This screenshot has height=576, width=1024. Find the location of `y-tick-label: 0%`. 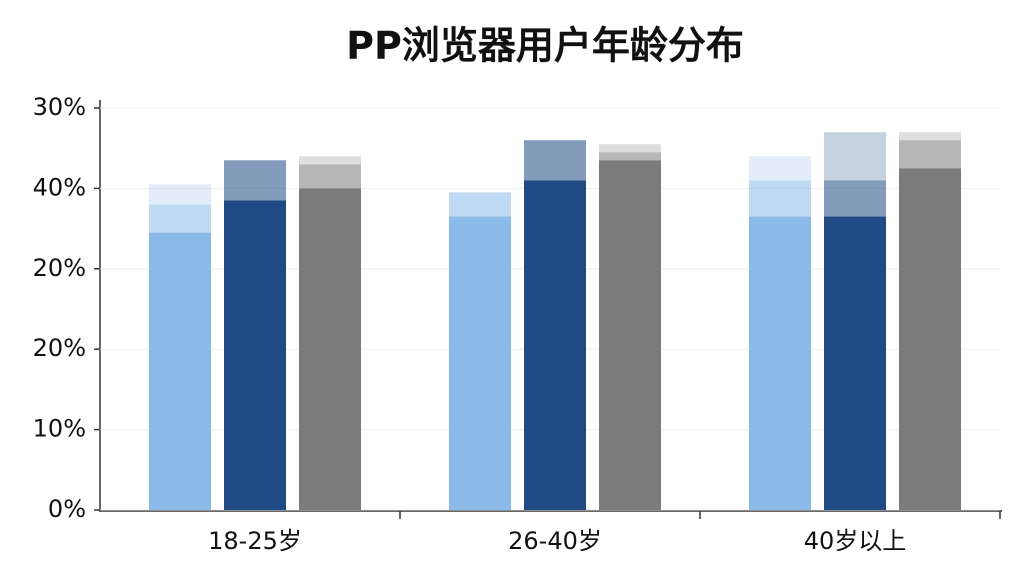

y-tick-label: 0% is located at coordinates (67, 509).